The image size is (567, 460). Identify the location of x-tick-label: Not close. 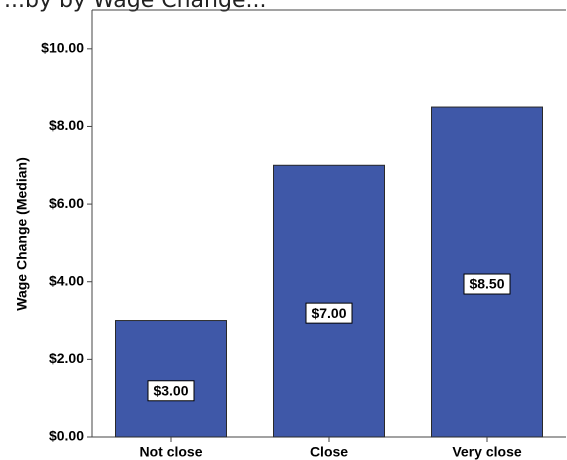
(170, 452).